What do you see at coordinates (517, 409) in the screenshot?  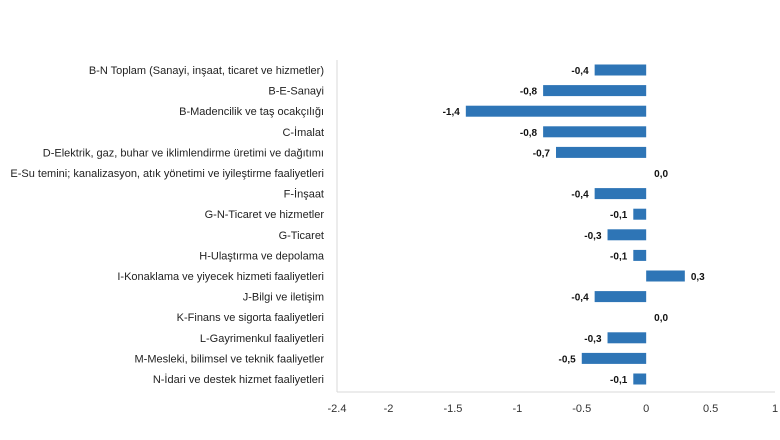 I see `x-tick-label: -1` at bounding box center [517, 409].